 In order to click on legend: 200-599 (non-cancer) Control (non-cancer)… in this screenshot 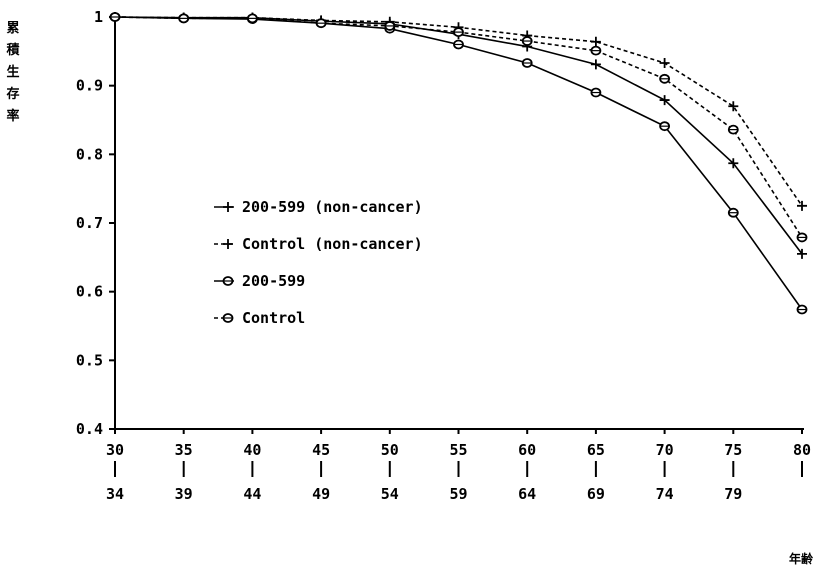, I will do `click(318, 262)`.